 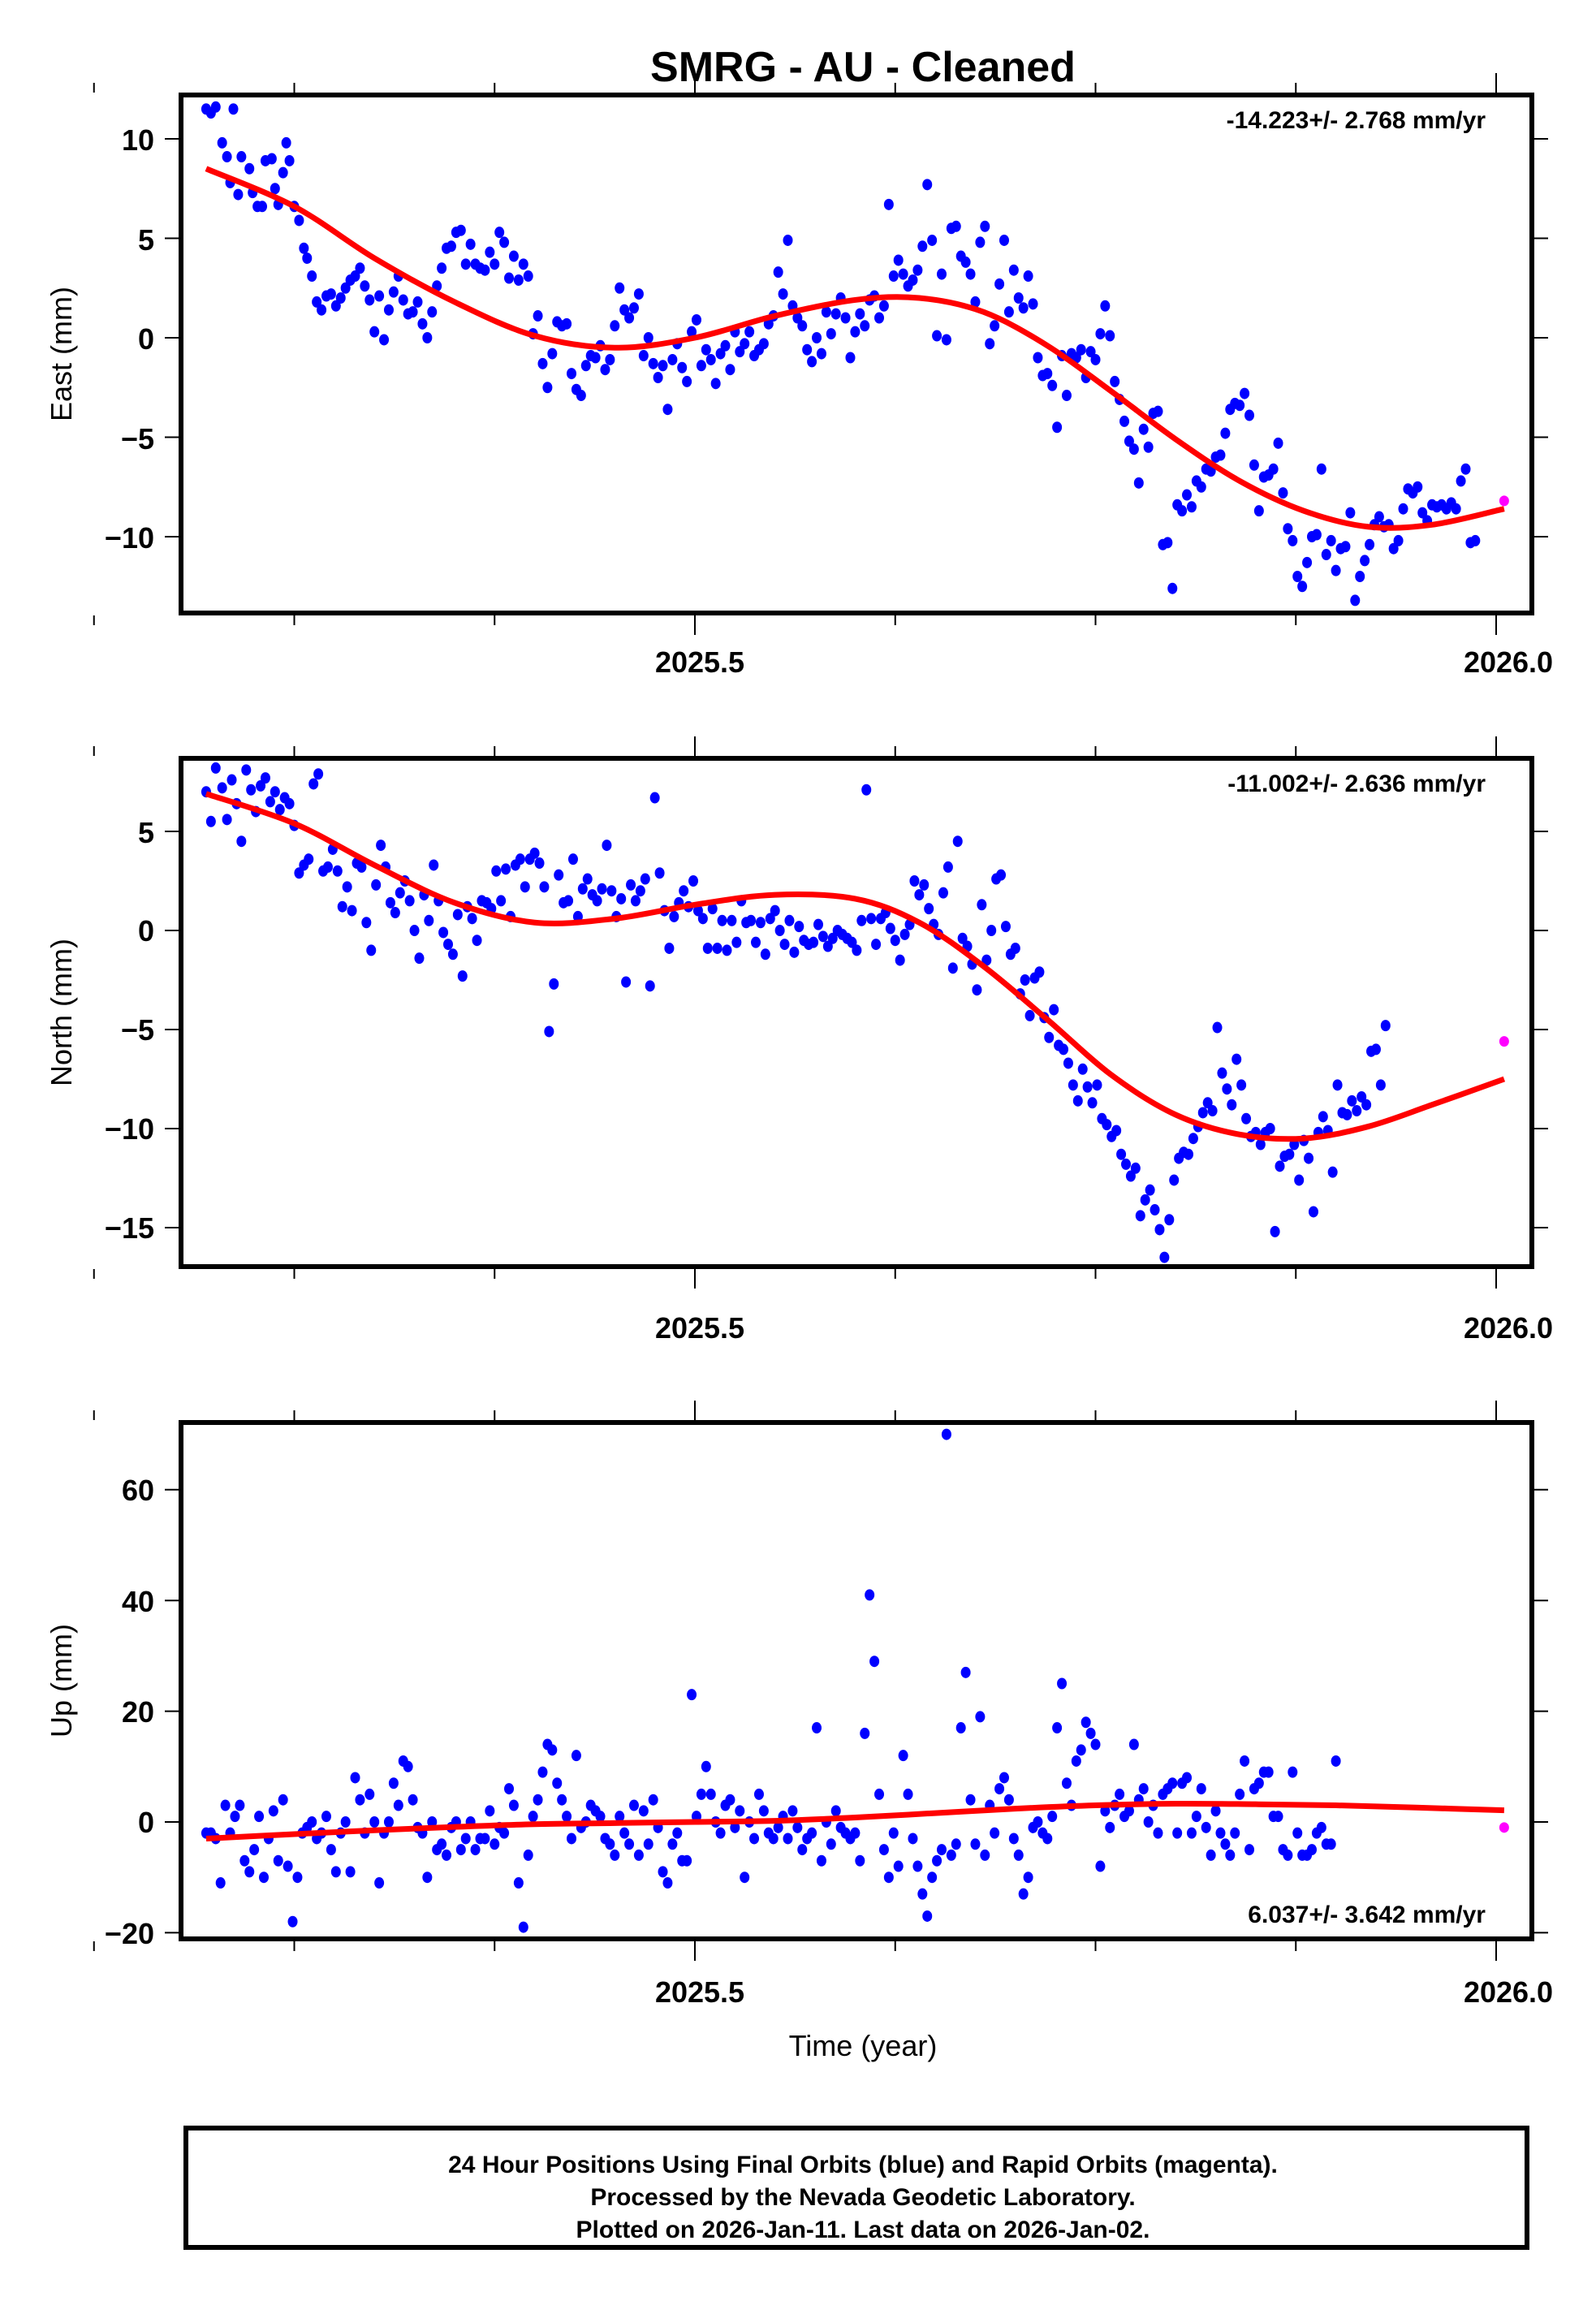 I want to click on up-fit-line, so click(x=854, y=1820).